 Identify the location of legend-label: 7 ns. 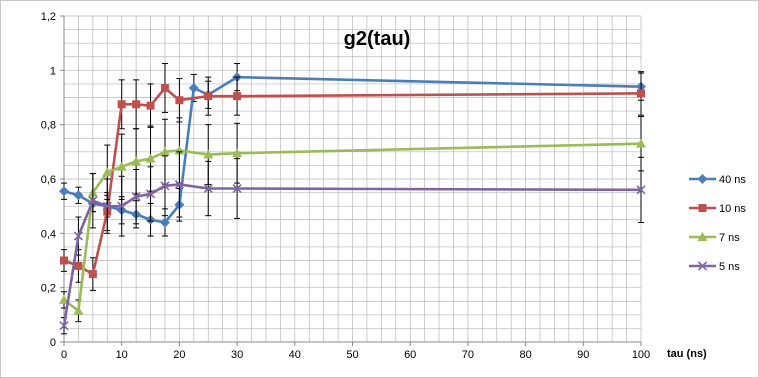
(729, 238).